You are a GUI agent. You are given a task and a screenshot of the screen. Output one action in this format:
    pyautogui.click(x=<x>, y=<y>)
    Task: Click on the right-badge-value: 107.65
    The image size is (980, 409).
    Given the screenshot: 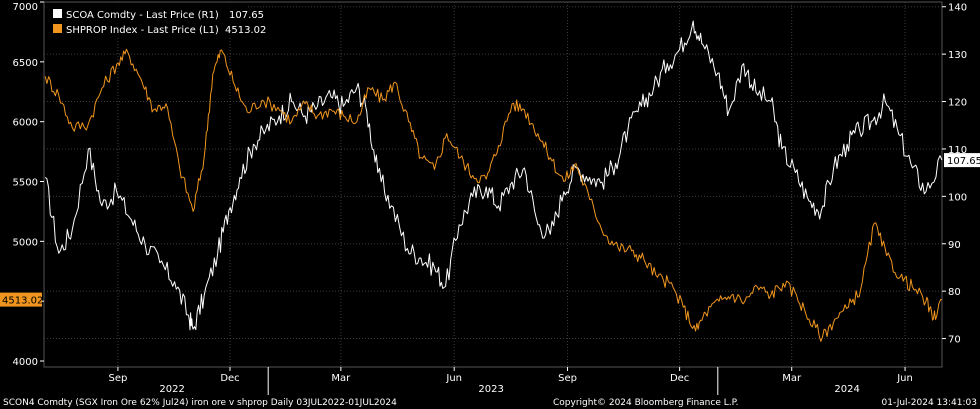 What is the action you would take?
    pyautogui.click(x=963, y=161)
    